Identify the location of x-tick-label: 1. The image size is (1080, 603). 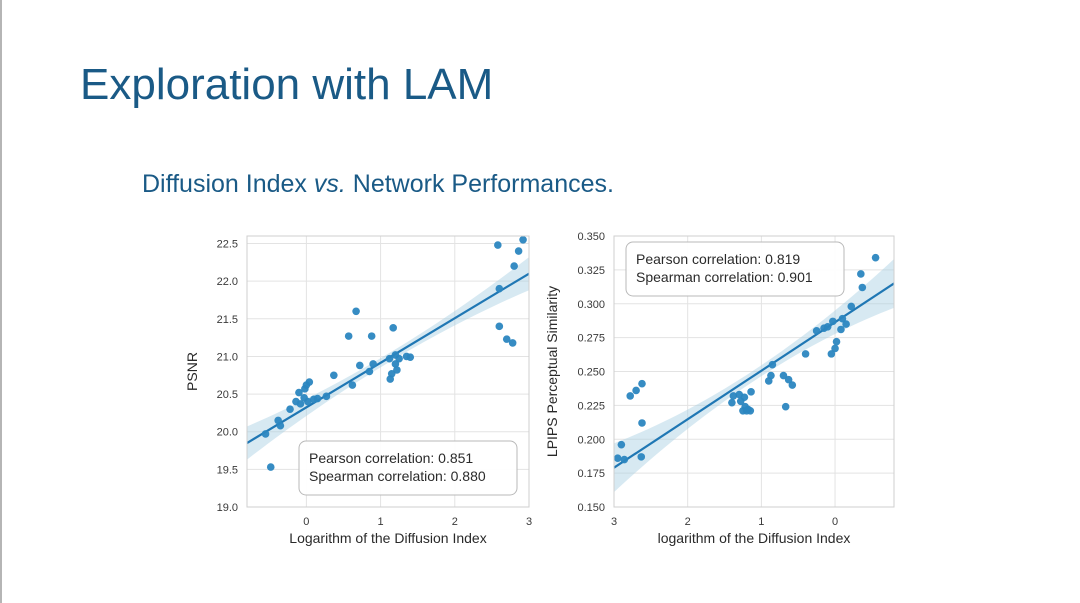
(381, 522).